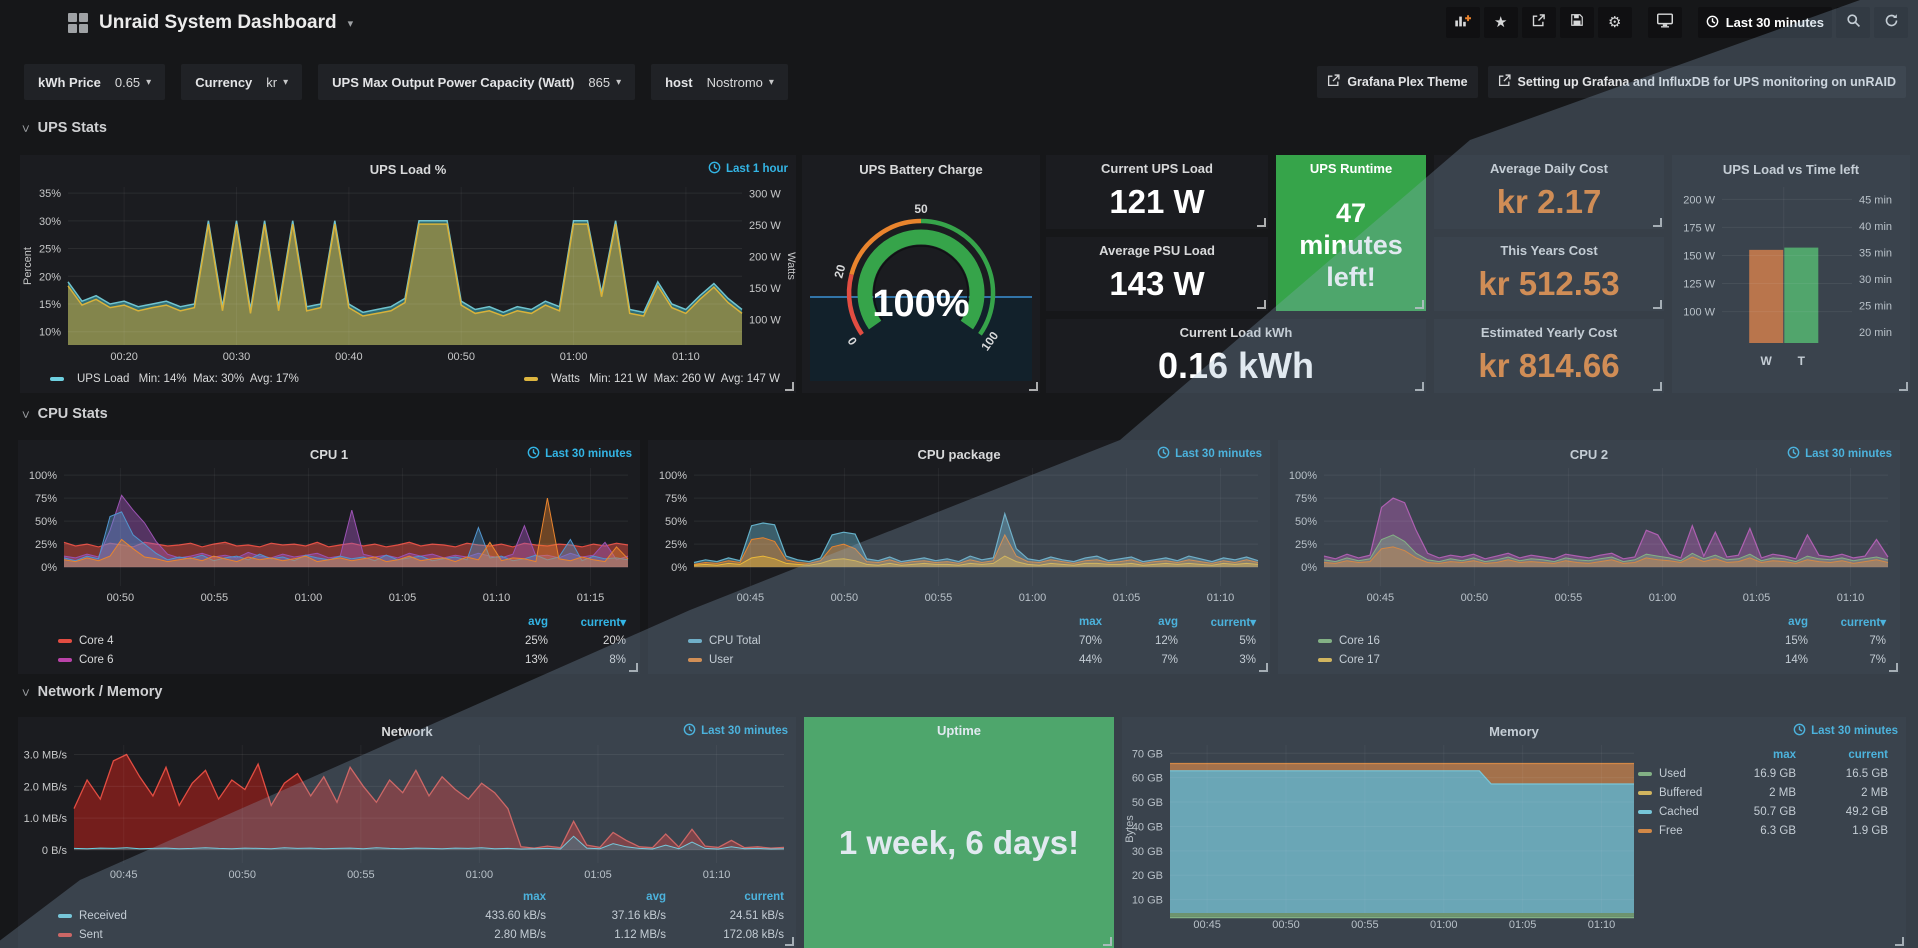 The height and width of the screenshot is (948, 1918). Describe the element at coordinates (218, 22) in the screenshot. I see `dashboard-title: Unraid System Dashboard` at that location.